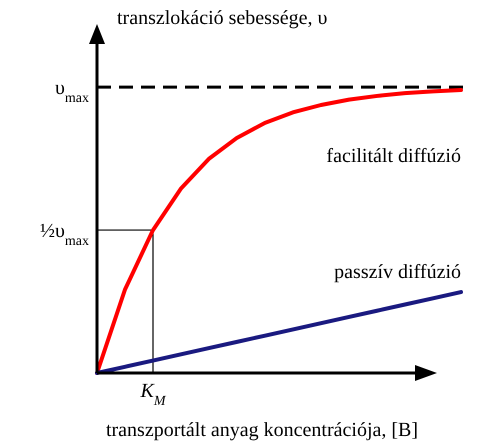 The height and width of the screenshot is (448, 500). What do you see at coordinates (222, 18) in the screenshot?
I see `chart-title: transzlokáció sebessége, υ` at bounding box center [222, 18].